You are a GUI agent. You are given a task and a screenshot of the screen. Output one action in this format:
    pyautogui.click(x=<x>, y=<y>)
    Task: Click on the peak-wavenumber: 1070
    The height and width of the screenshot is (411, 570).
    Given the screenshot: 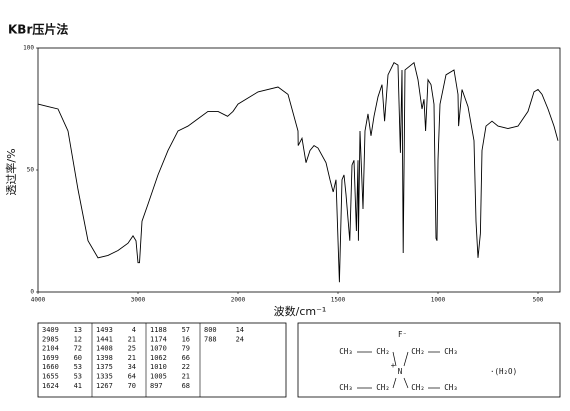 What is the action you would take?
    pyautogui.click(x=158, y=349)
    